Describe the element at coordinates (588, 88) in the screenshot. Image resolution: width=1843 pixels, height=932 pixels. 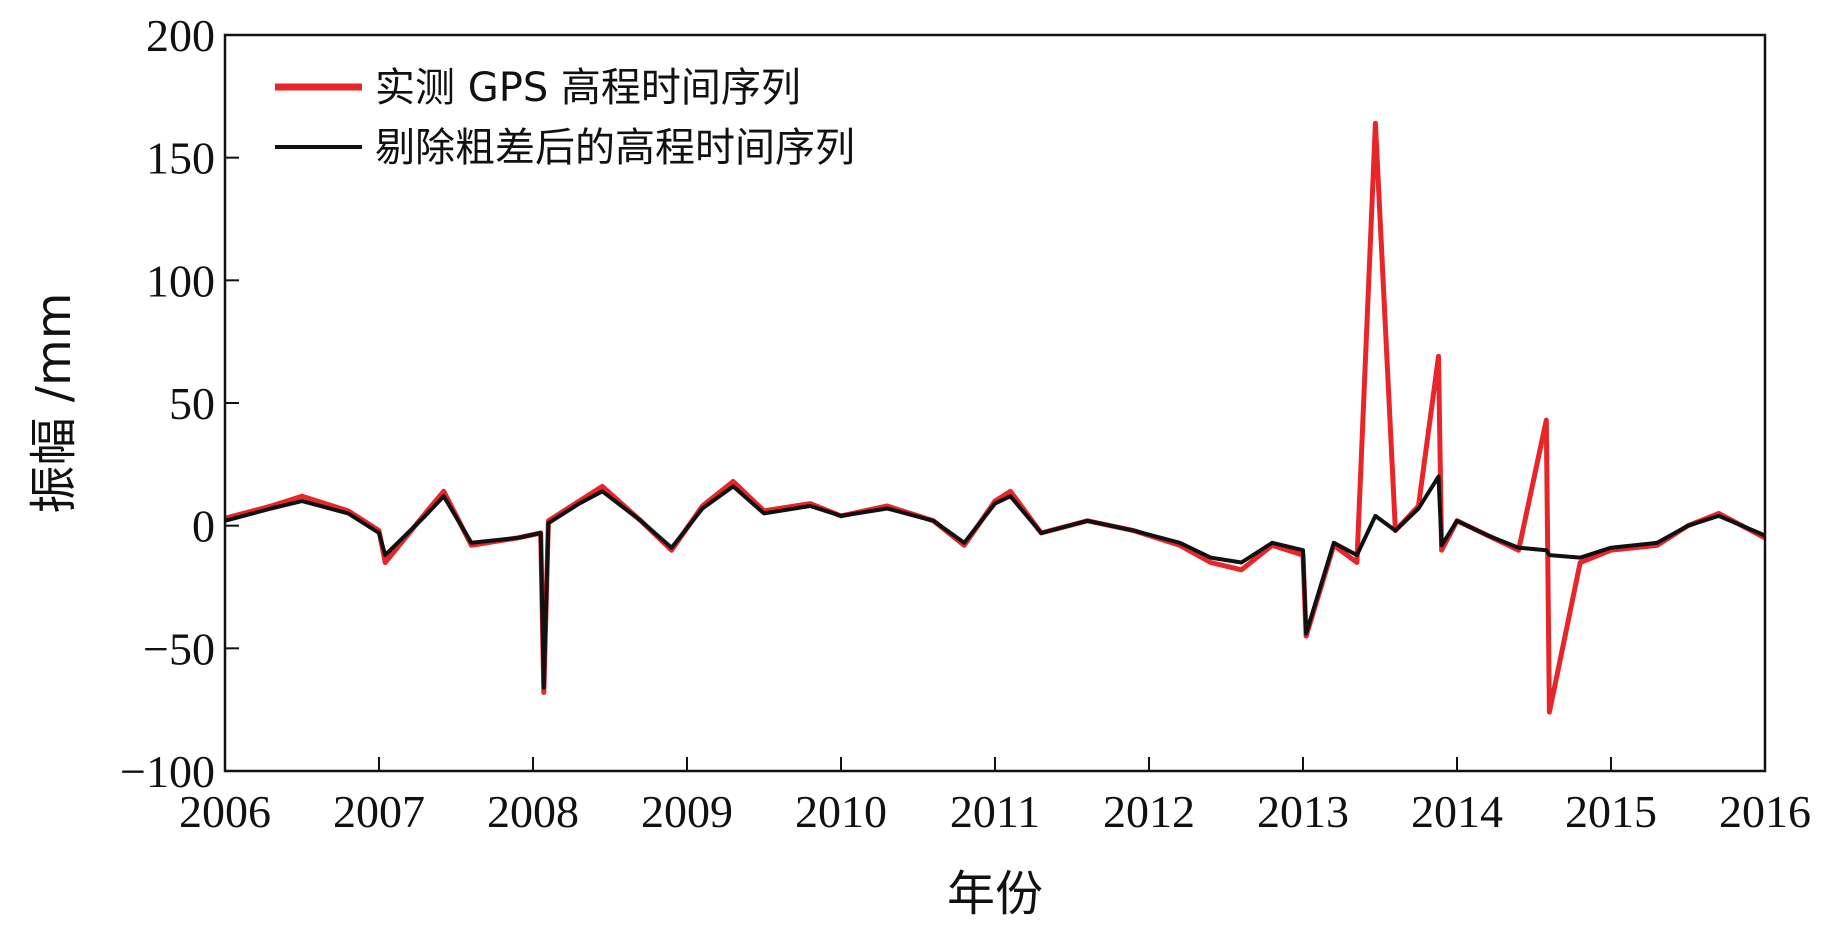
I see `legend-label-measured: 实测 GPS 高程时间序列` at that location.